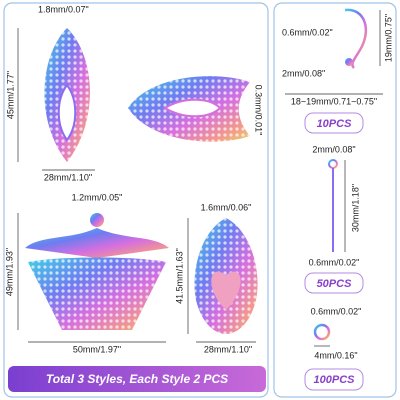 Image resolution: width=400 pixels, height=400 pixels. I want to click on ear-hook, so click(356, 38).